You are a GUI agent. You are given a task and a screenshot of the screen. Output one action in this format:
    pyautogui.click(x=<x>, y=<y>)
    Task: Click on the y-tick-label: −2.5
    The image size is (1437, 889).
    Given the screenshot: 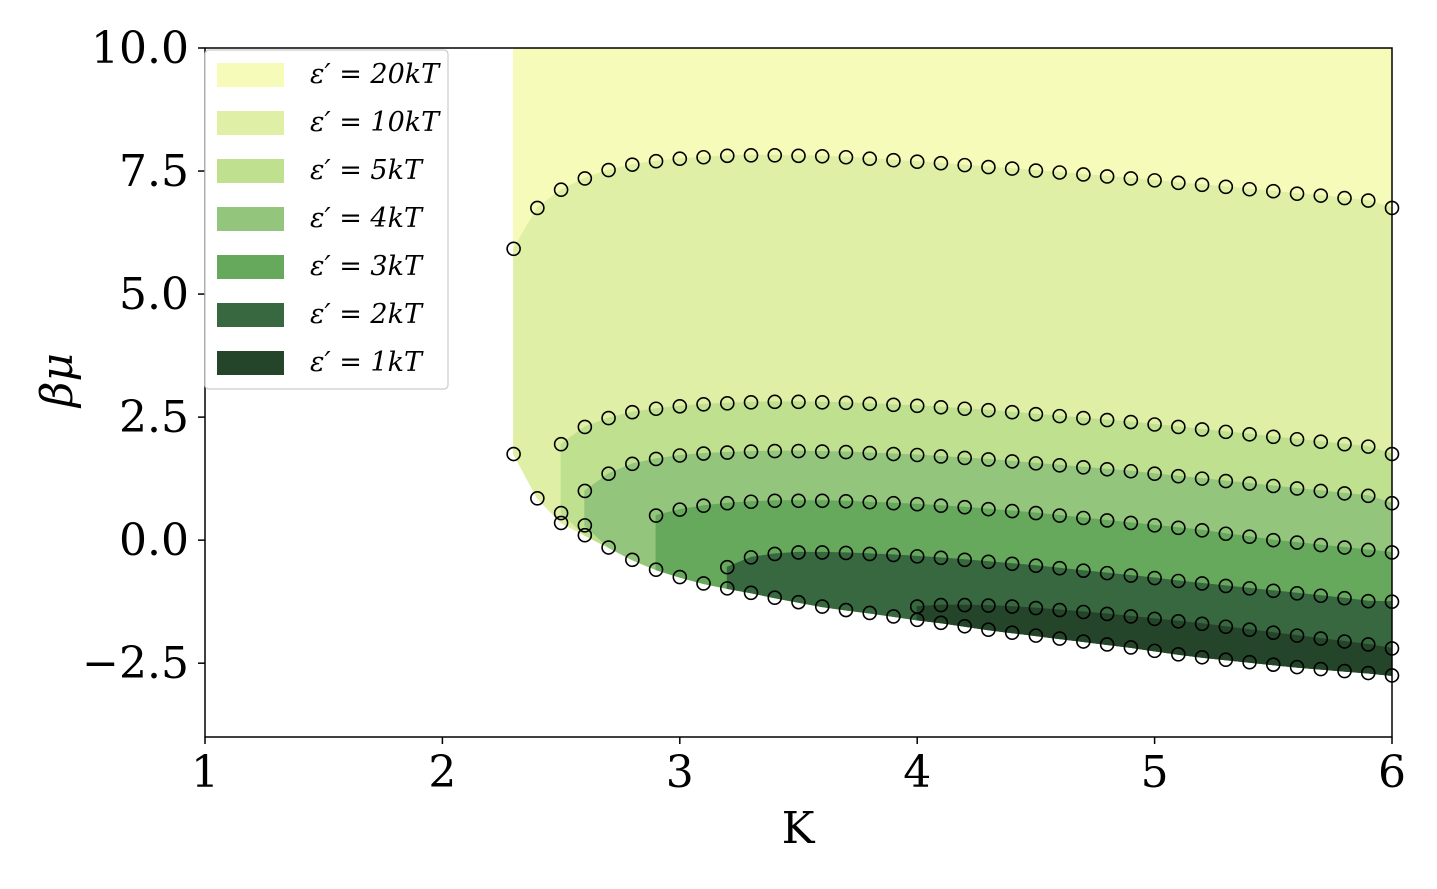 What is the action you would take?
    pyautogui.click(x=135, y=663)
    